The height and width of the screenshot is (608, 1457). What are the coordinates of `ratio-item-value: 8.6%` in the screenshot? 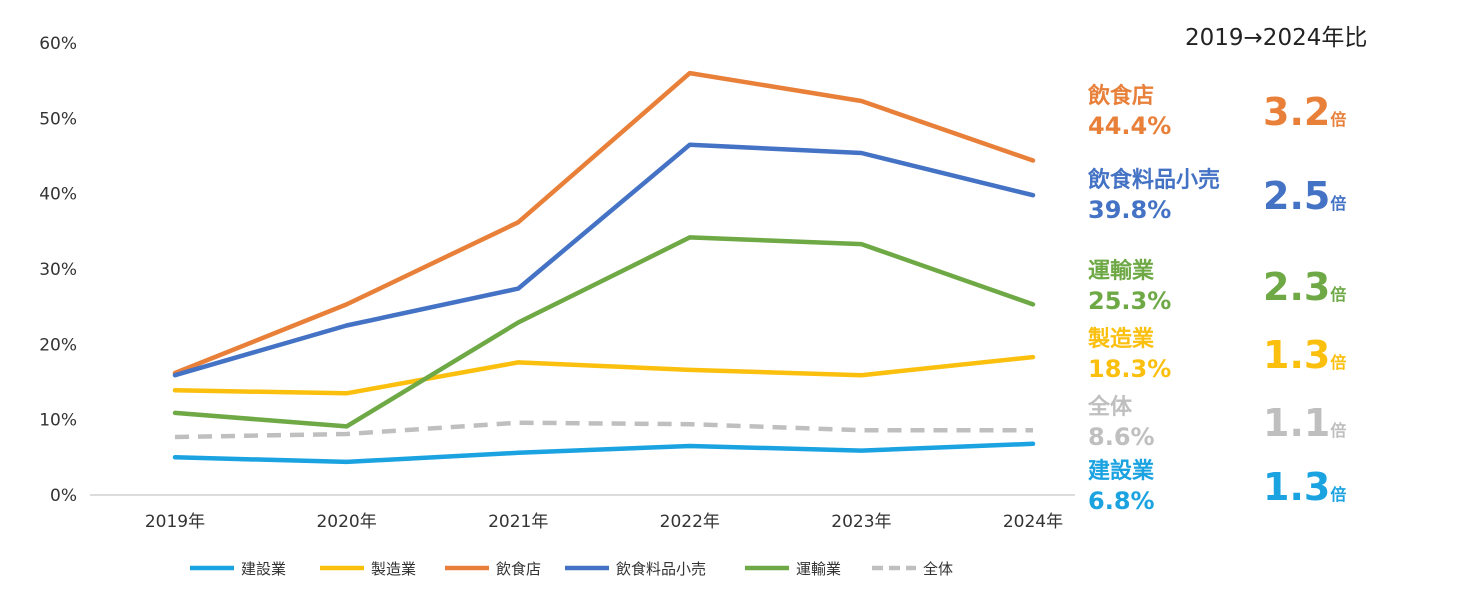 It's located at (1121, 437).